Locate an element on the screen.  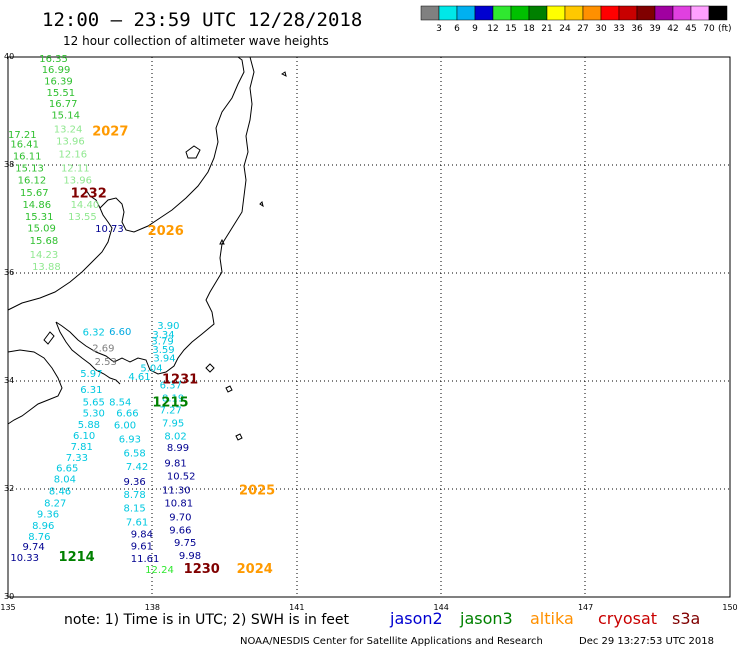
wave-height-value: 9.61 is located at coordinates (142, 546).